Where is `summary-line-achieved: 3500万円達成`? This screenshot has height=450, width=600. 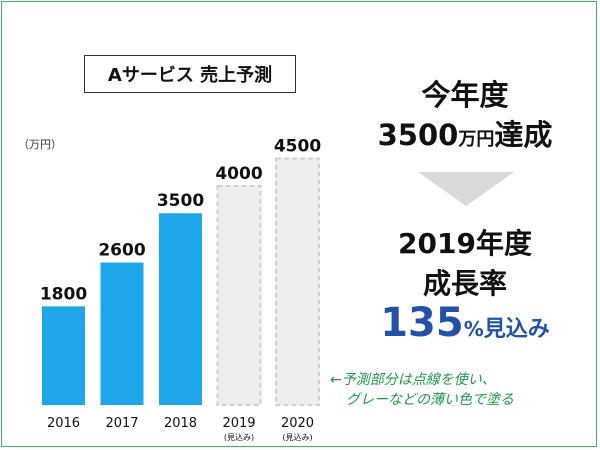
summary-line-achieved: 3500万円達成 is located at coordinates (465, 133).